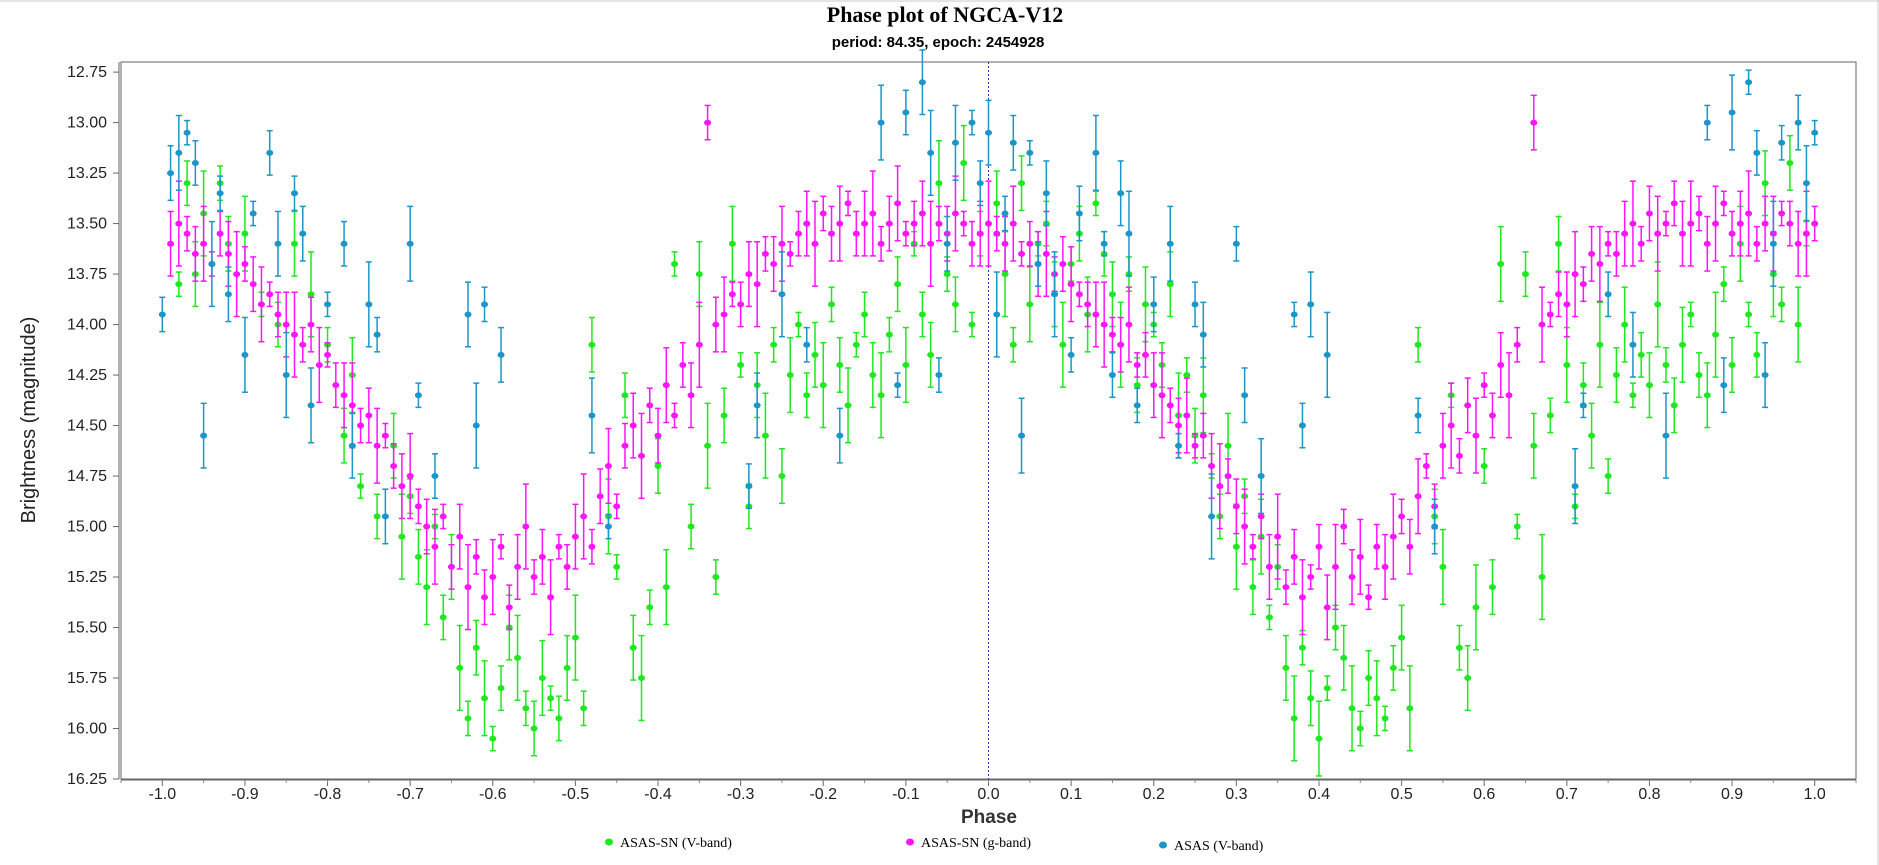 This screenshot has width=1879, height=865. What do you see at coordinates (87, 527) in the screenshot?
I see `y-tick-label: 15.00` at bounding box center [87, 527].